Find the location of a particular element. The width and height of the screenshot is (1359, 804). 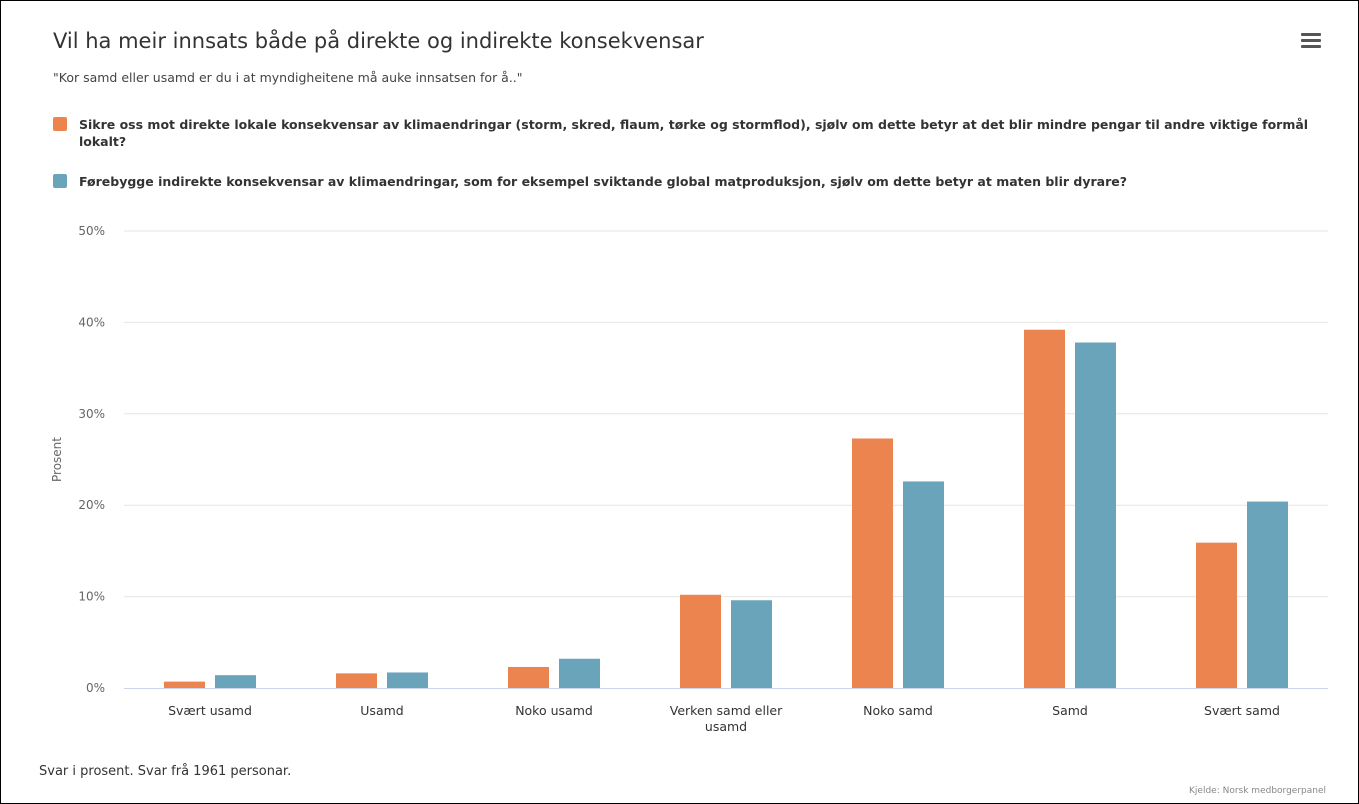

y-tick-label: 20% is located at coordinates (91, 505).